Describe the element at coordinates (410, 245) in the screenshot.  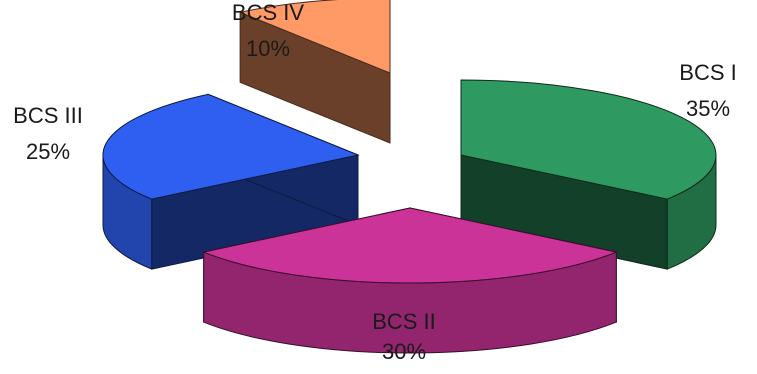
I see `pie-slice-top-bcs-ii` at that location.